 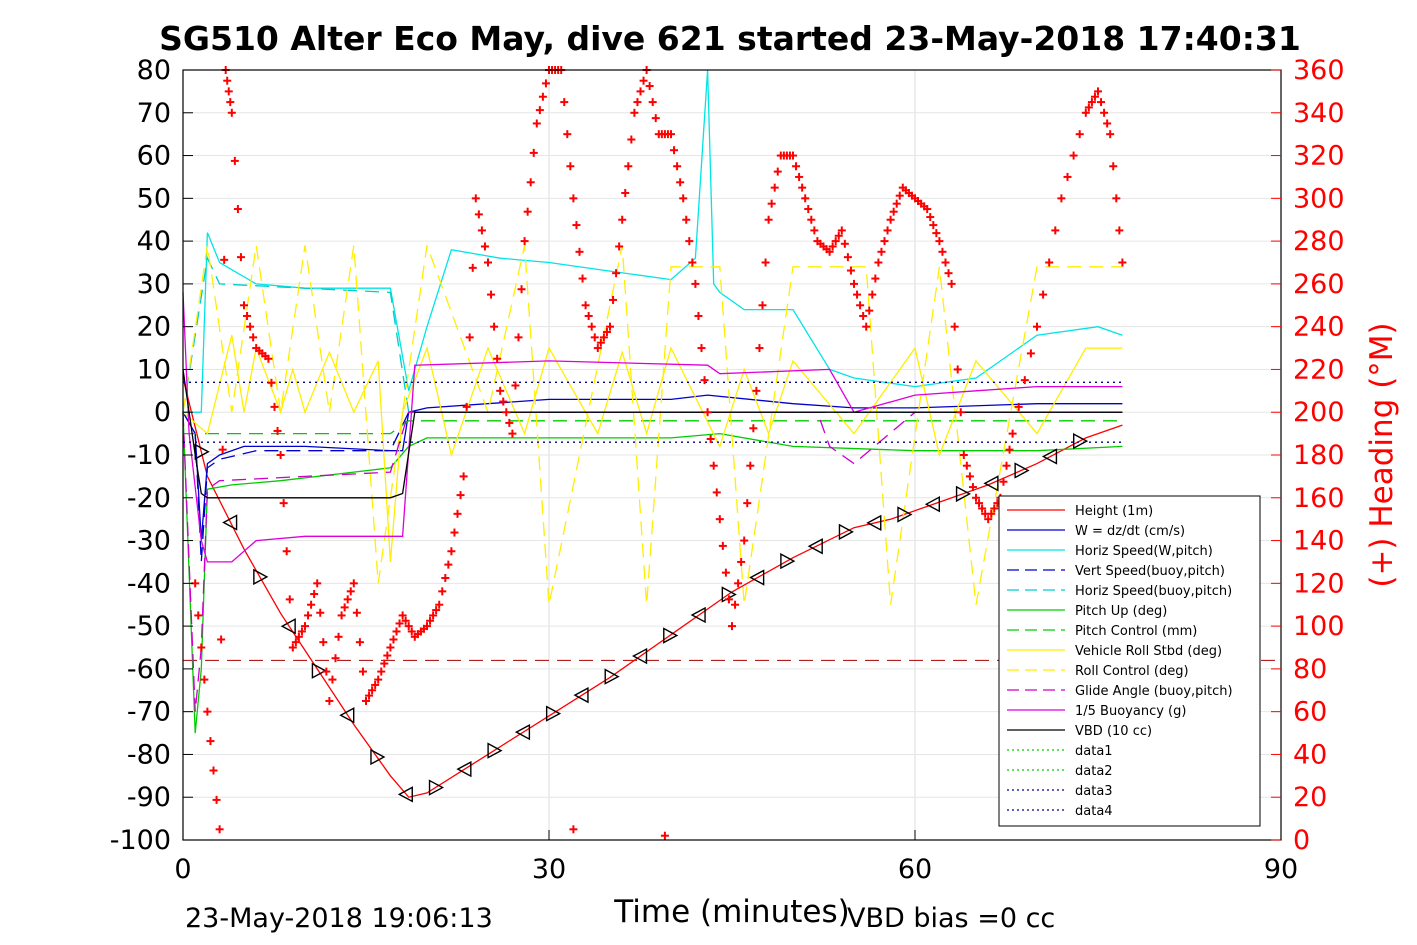 I want to click on right-tick-label: 300, so click(x=1319, y=198).